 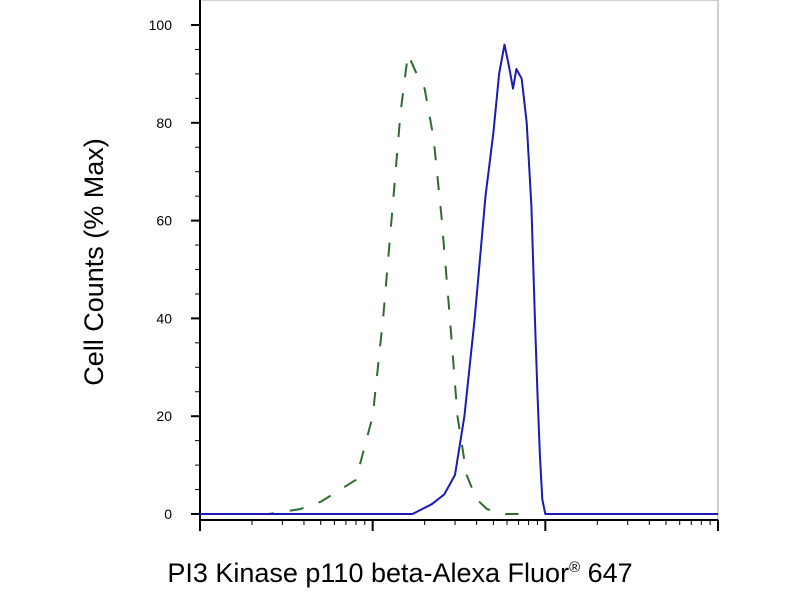 I want to click on registered-mark: ®, so click(x=575, y=567).